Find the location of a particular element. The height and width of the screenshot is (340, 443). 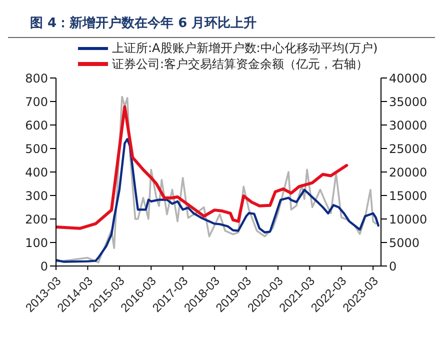

y-tick-label: 100 is located at coordinates (36, 243).